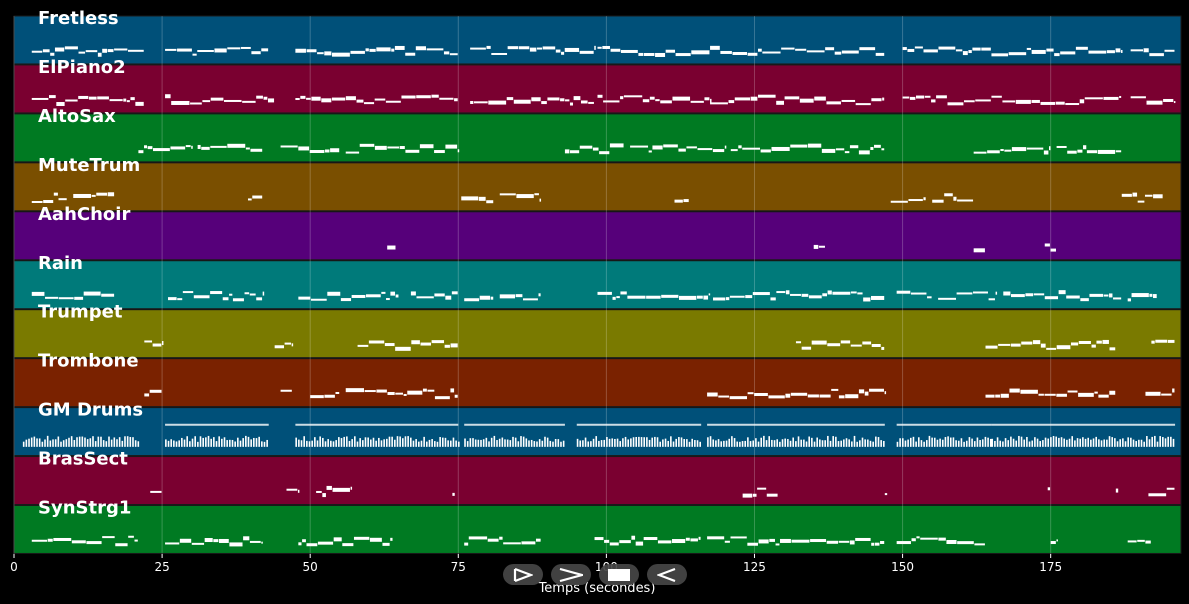  Describe the element at coordinates (90, 410) in the screenshot. I see `track-label: GM Drums` at that location.